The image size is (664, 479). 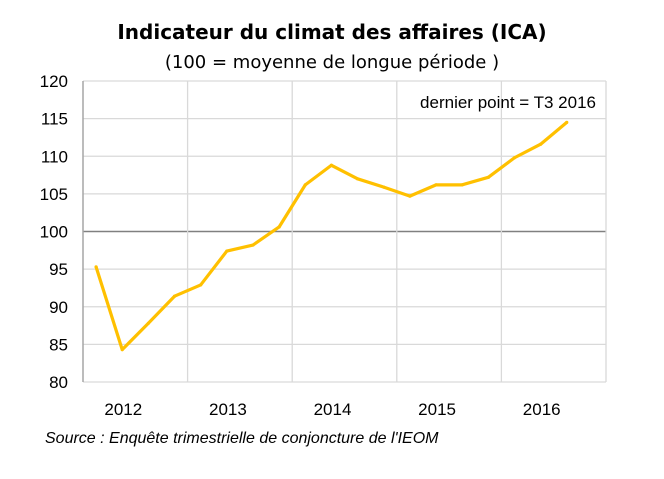 What do you see at coordinates (58, 344) in the screenshot?
I see `y-tick-label: 85` at bounding box center [58, 344].